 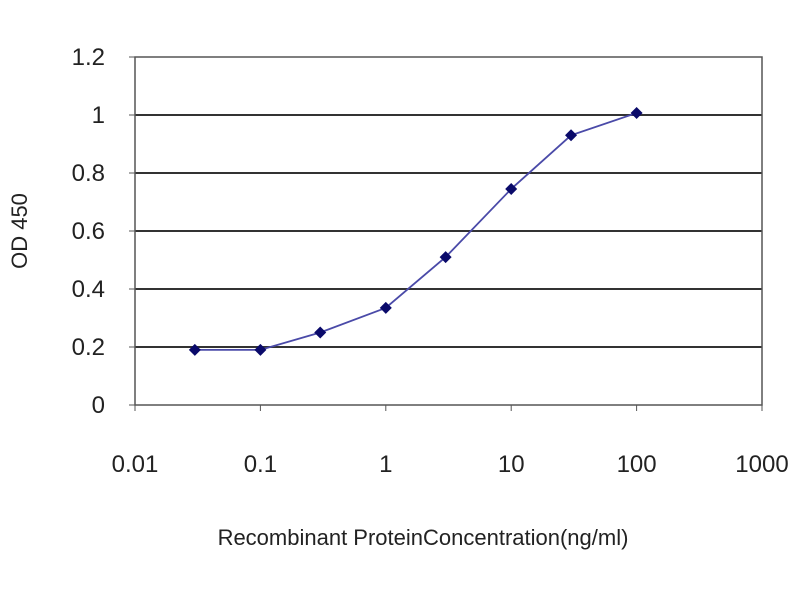 What do you see at coordinates (19, 231) in the screenshot?
I see `y-axis-label: OD 450` at bounding box center [19, 231].